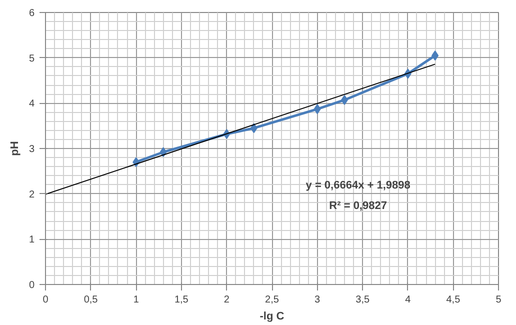 This screenshot has width=516, height=325. Describe the element at coordinates (358, 206) in the screenshot. I see `annotation: R² = 0,9827` at that location.